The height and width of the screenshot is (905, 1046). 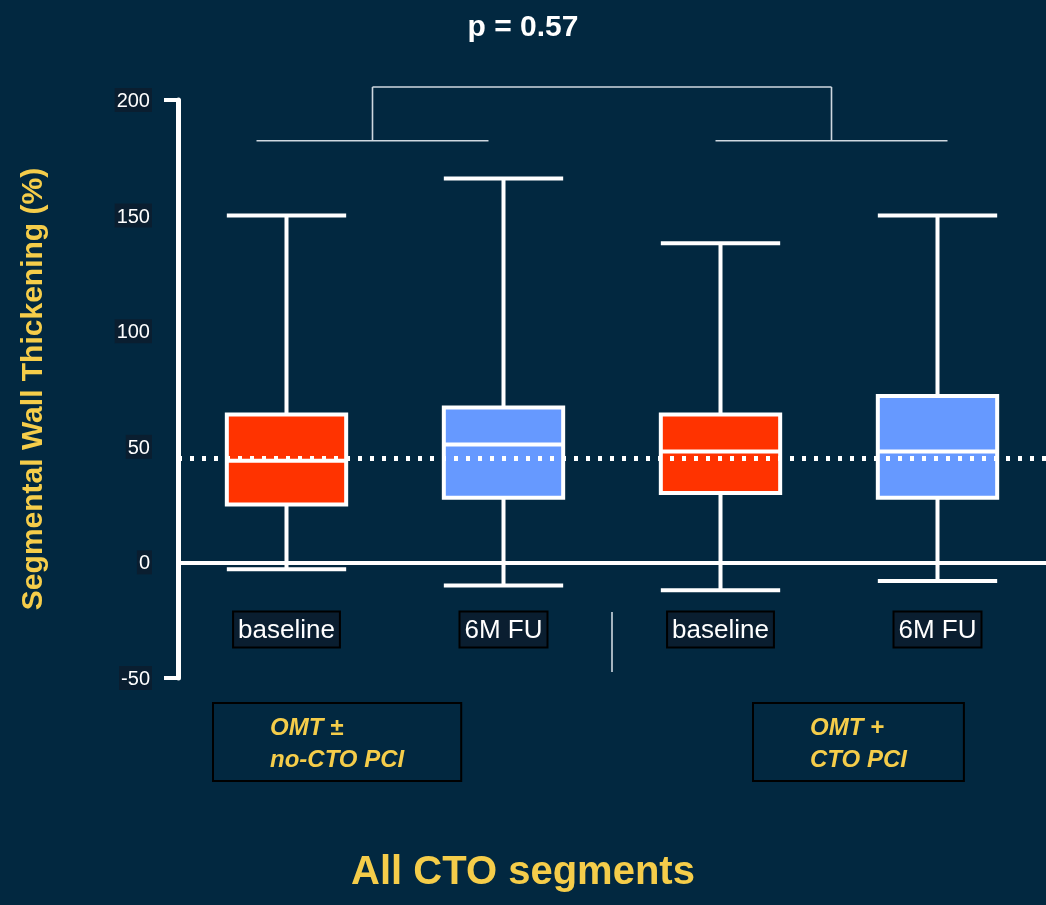 What do you see at coordinates (138, 446) in the screenshot?
I see `y-tick-label: 50` at bounding box center [138, 446].